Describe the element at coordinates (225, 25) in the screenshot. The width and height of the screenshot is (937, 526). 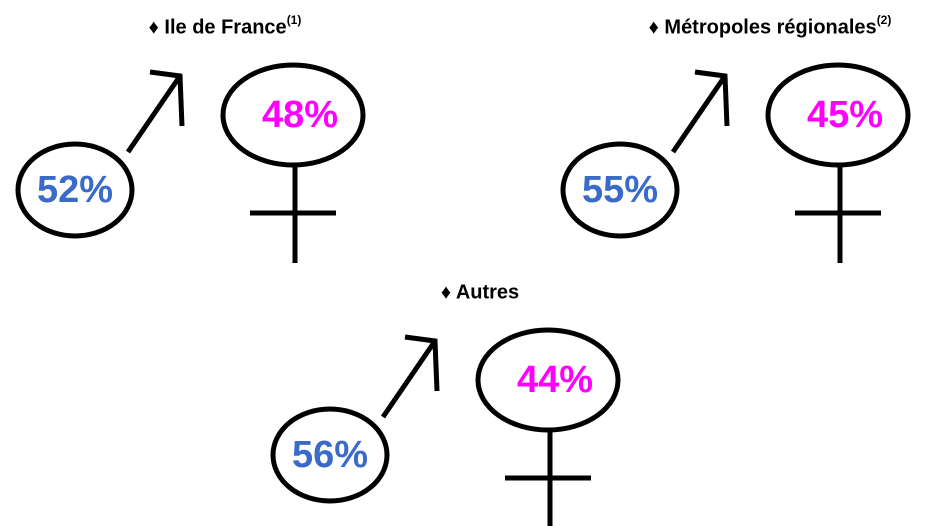
I see `group-title: ♦ Ile de France(1)` at that location.